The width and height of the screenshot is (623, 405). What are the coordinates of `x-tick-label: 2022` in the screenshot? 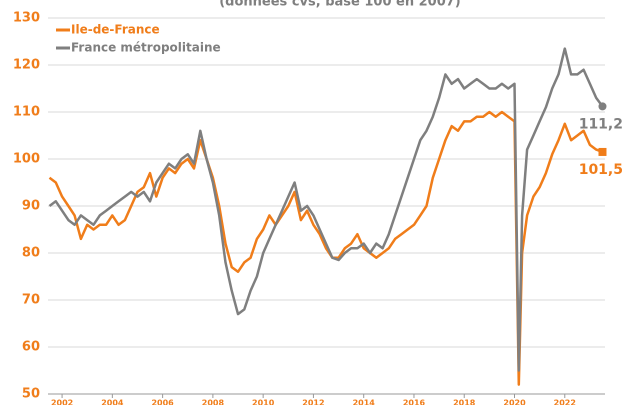 It's located at (565, 402).